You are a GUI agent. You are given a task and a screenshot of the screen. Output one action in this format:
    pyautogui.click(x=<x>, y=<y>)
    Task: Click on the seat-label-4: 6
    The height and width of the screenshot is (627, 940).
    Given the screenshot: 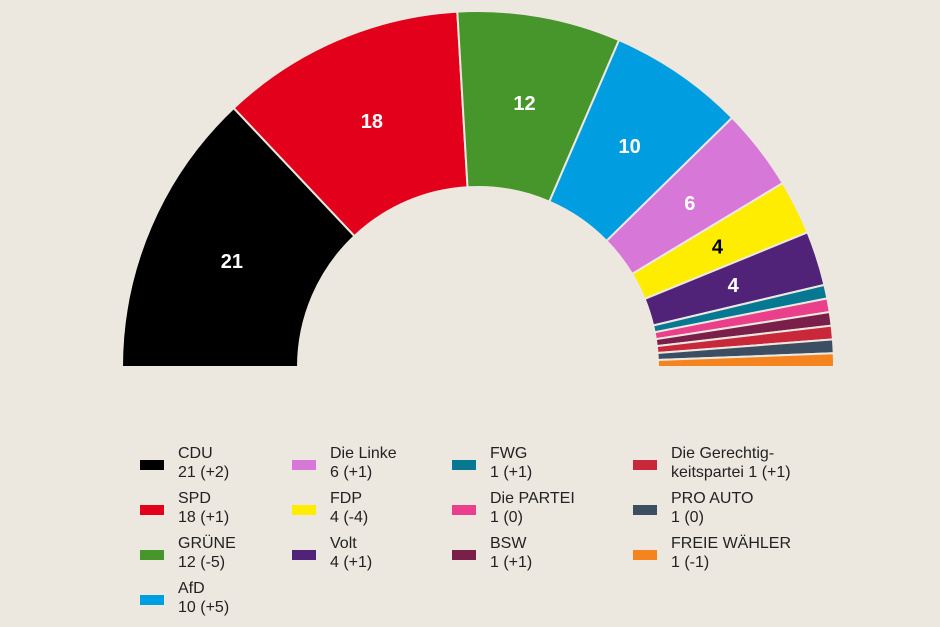 What is the action you would take?
    pyautogui.click(x=689, y=204)
    